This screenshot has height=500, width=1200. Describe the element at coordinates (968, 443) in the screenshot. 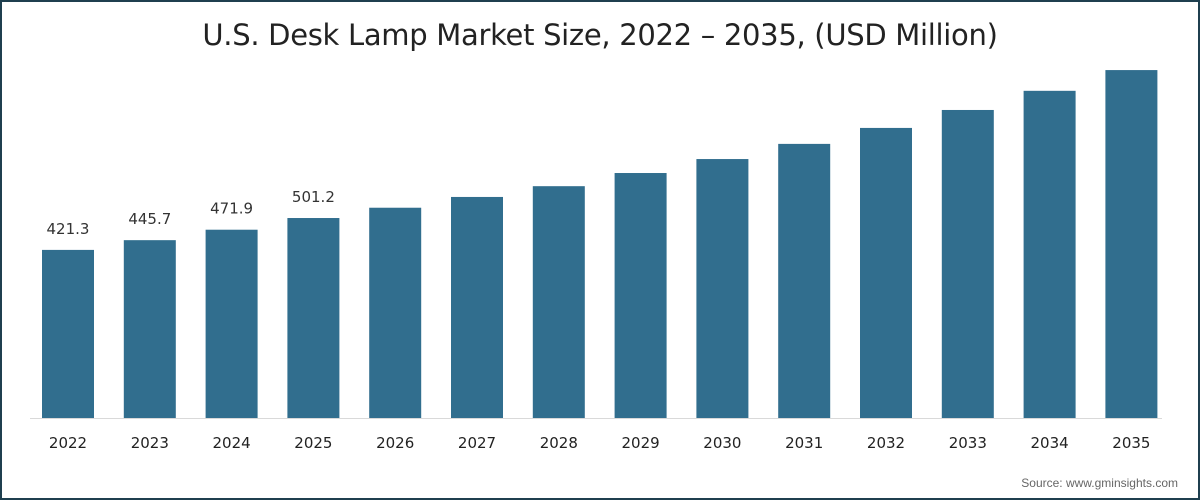

I see `x-tick-label-2033: 2033` at that location.